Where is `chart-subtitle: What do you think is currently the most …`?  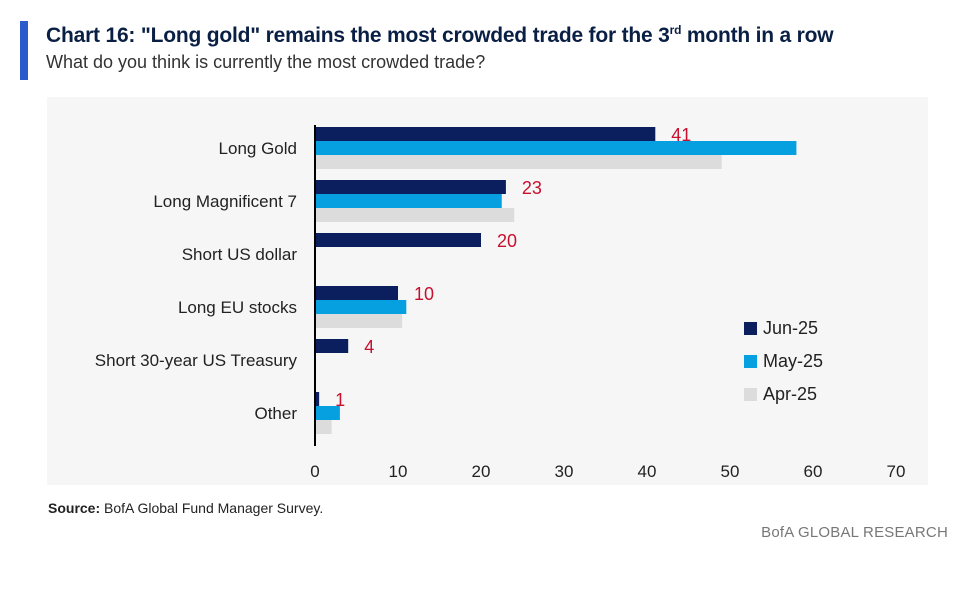
chart-subtitle: What do you think is currently the most … is located at coordinates (266, 62).